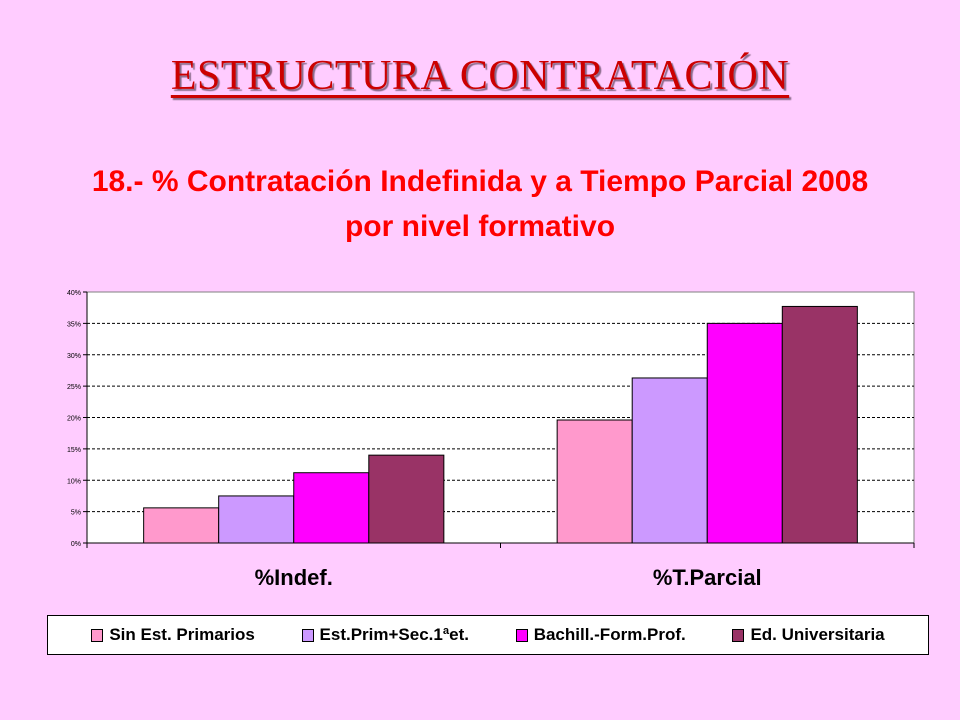 This screenshot has height=720, width=960. I want to click on slide-title-wrap: ESTRUCTURA CONTRATACIÓN, so click(480, 76).